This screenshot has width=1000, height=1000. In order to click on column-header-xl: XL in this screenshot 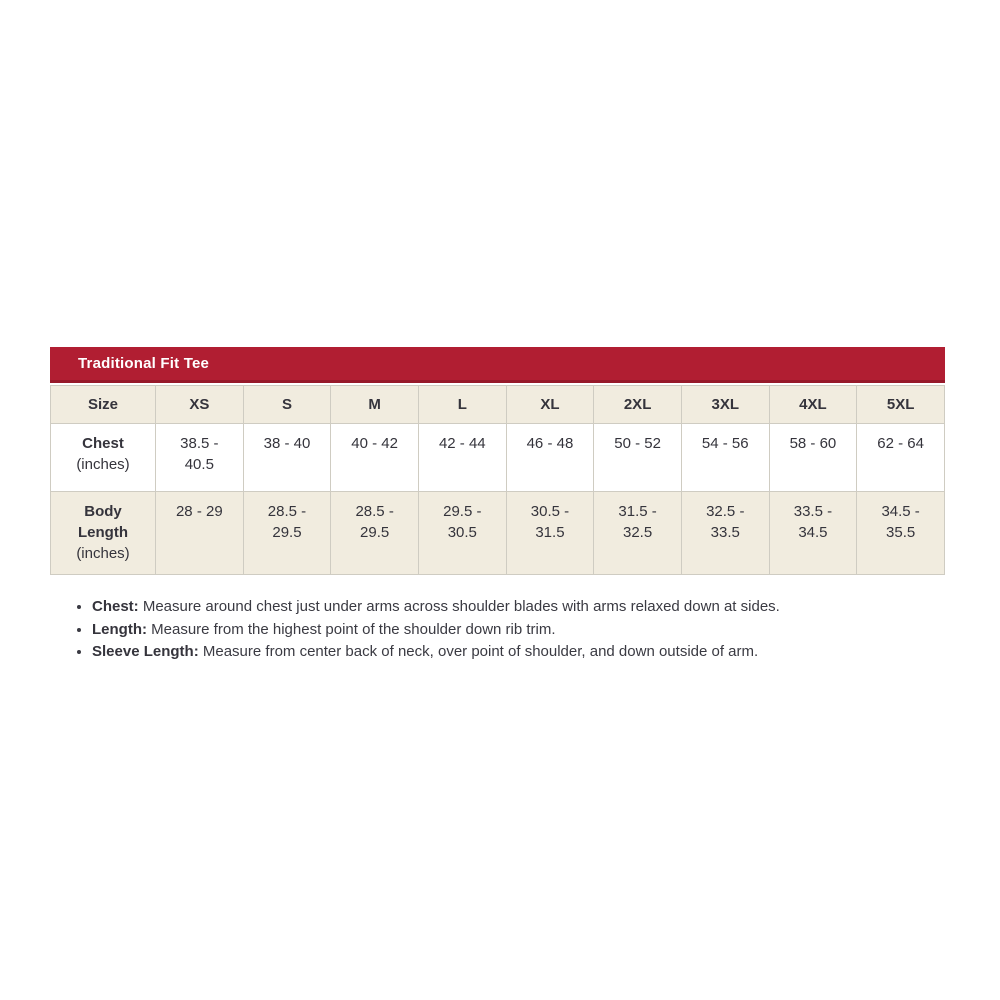, I will do `click(550, 404)`.